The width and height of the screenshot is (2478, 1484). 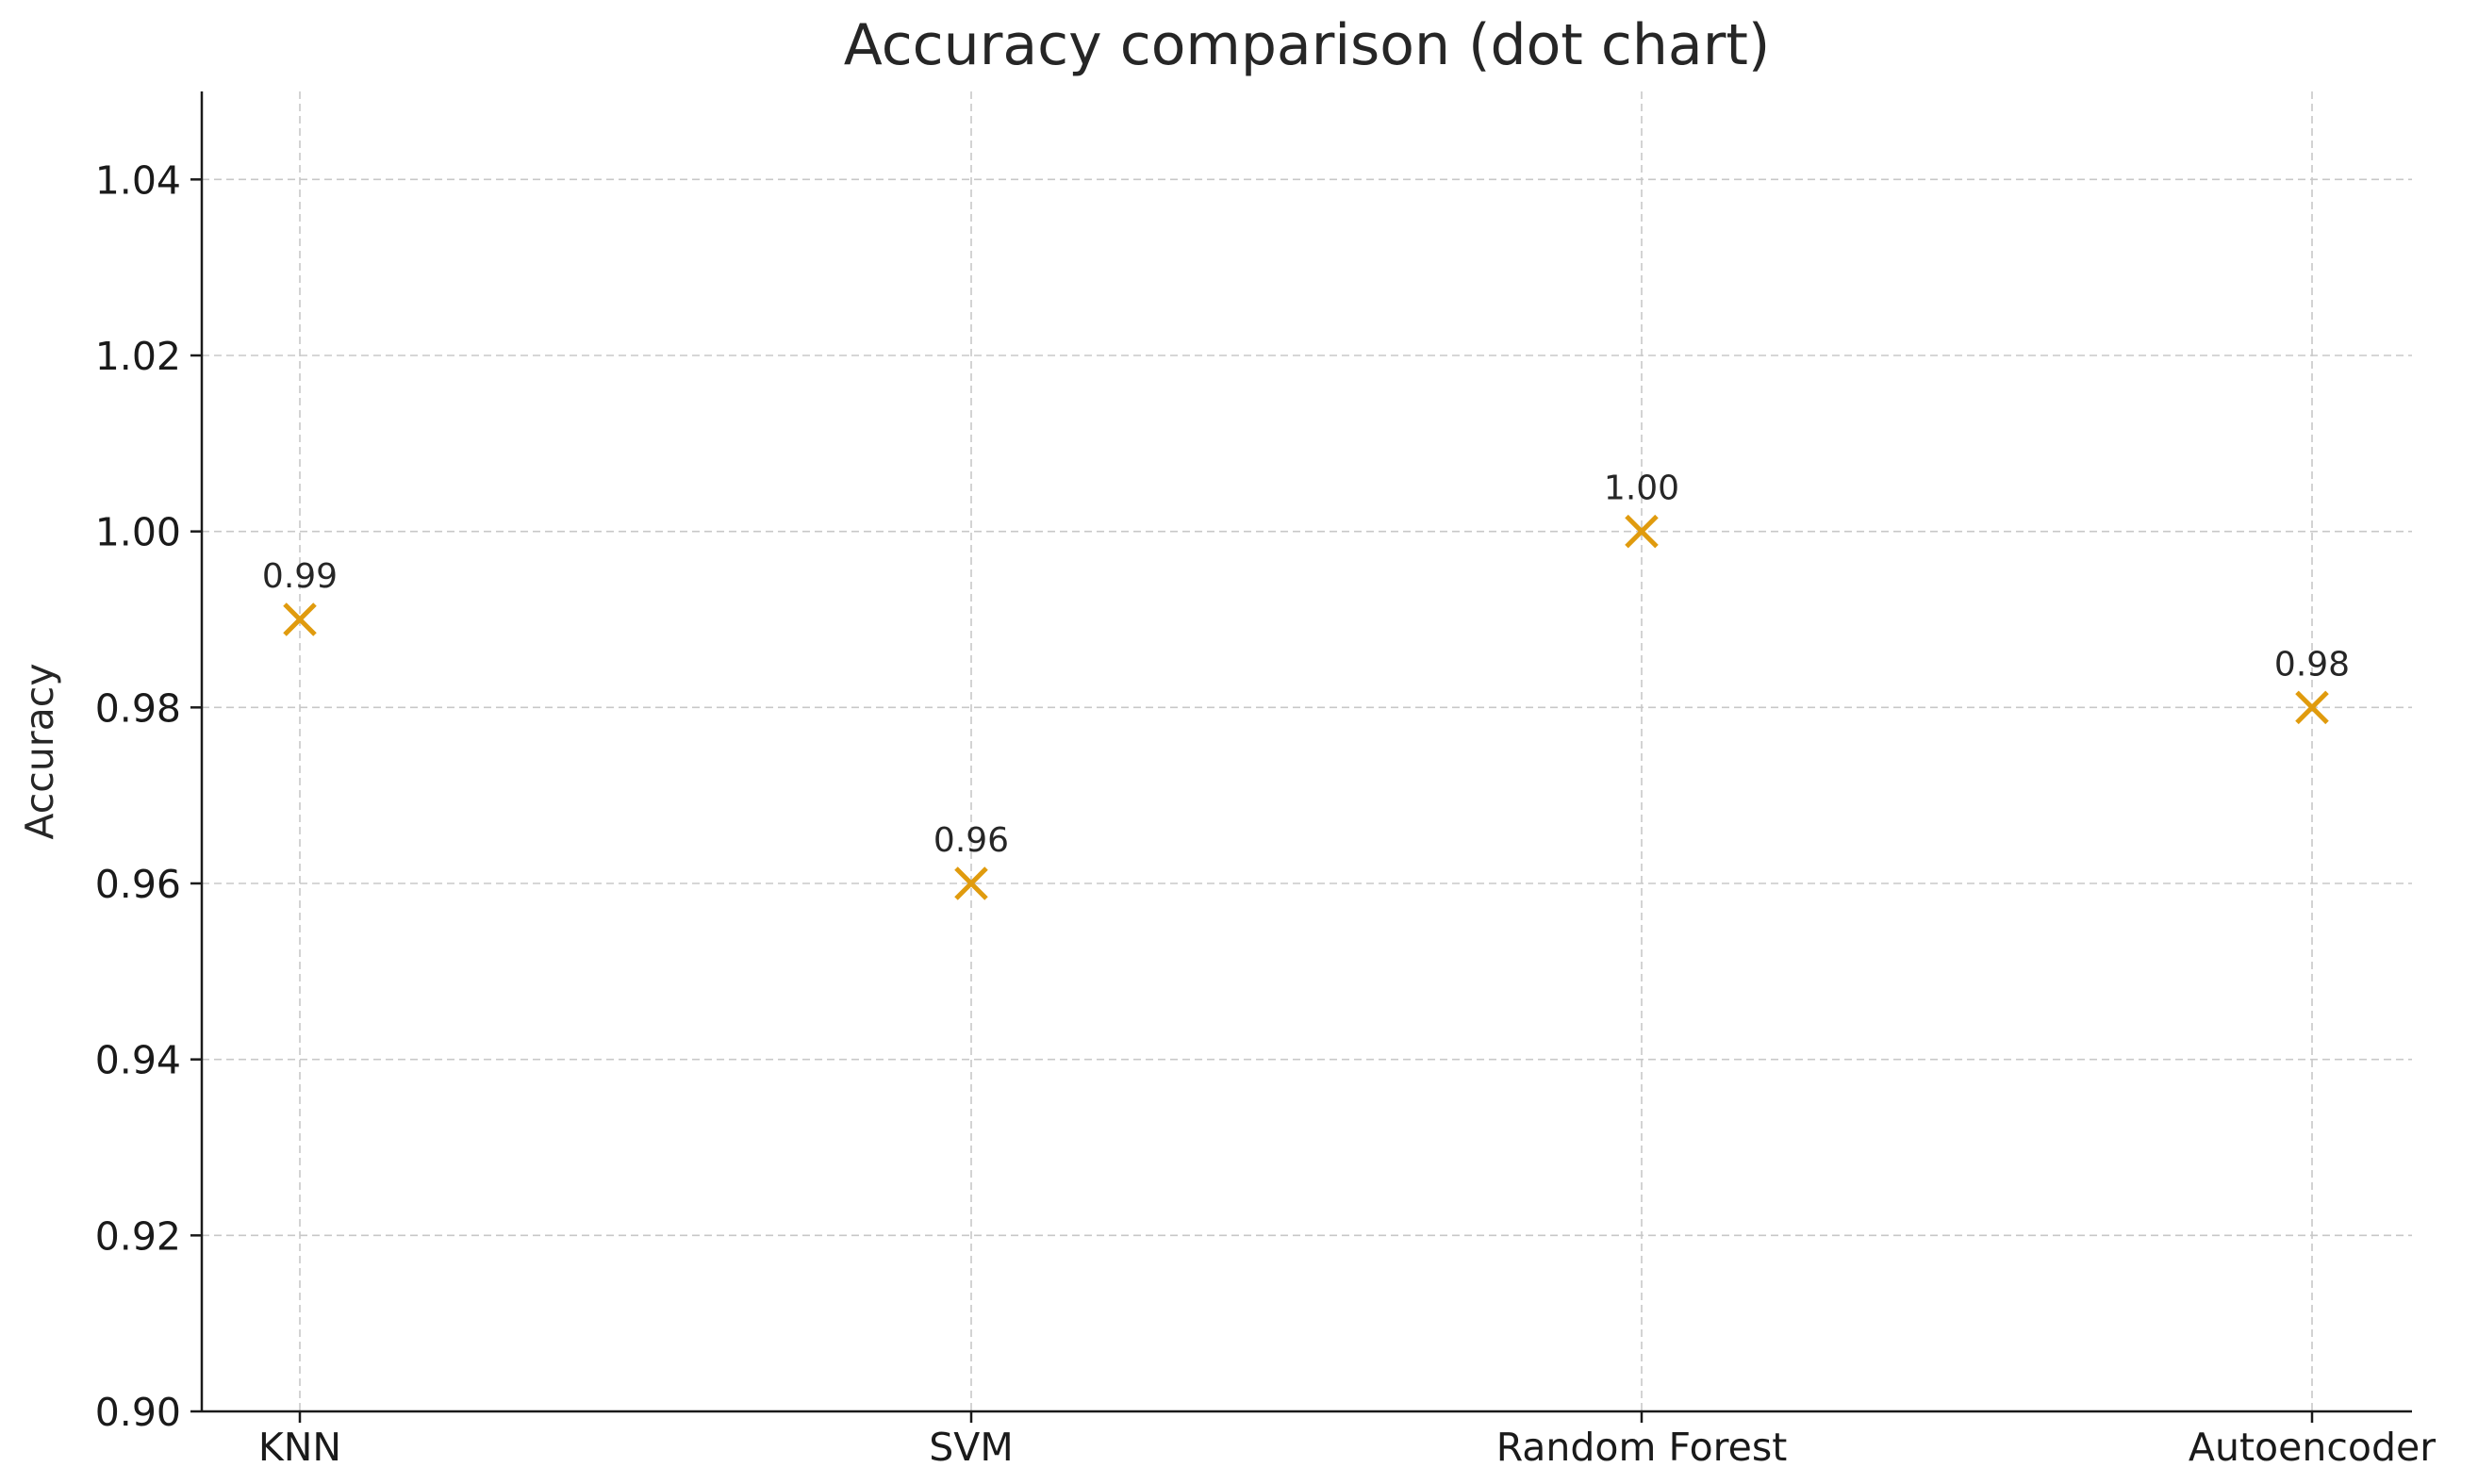 I want to click on y-axis-label: Accuracy, so click(x=39, y=751).